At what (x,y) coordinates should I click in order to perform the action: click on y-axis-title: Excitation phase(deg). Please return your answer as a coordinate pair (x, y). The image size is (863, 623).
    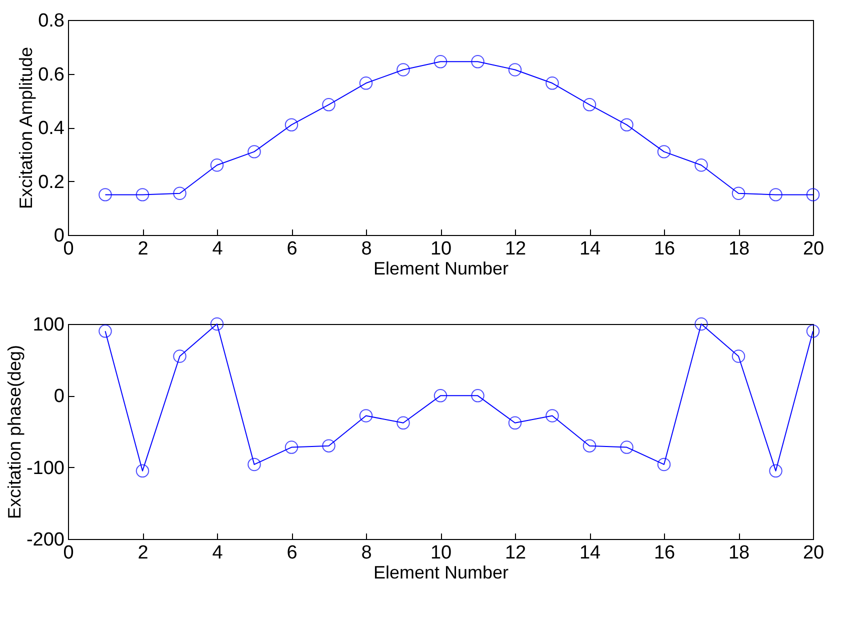
    Looking at the image, I should click on (14, 432).